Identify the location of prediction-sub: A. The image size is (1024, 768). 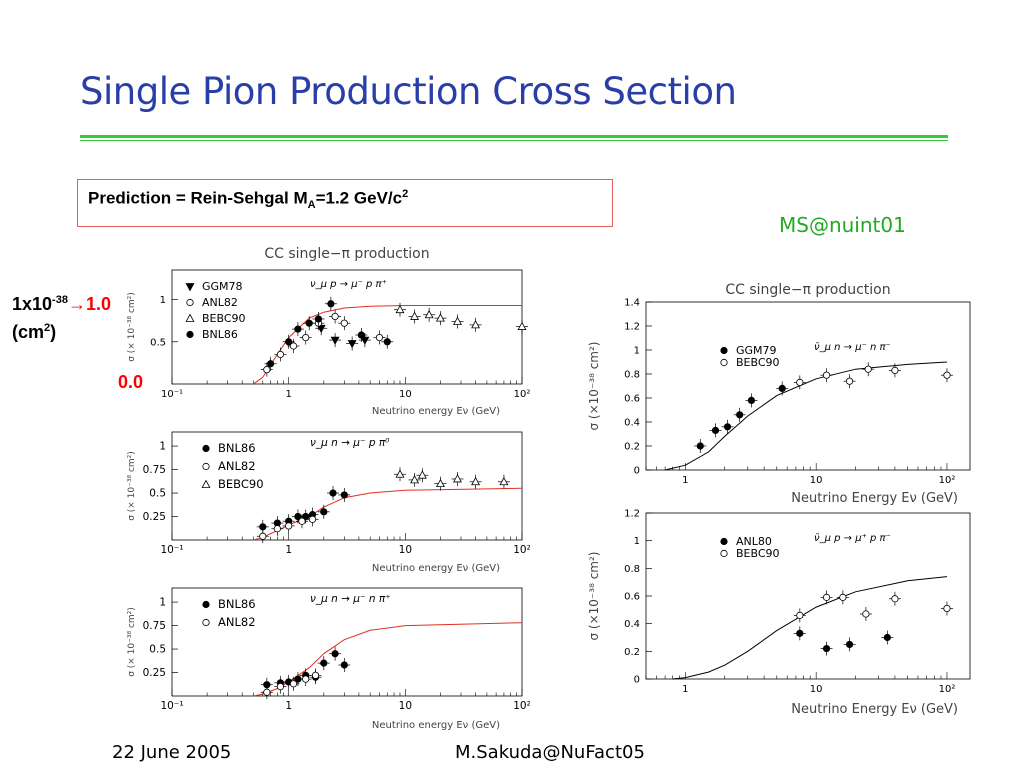
(311, 205).